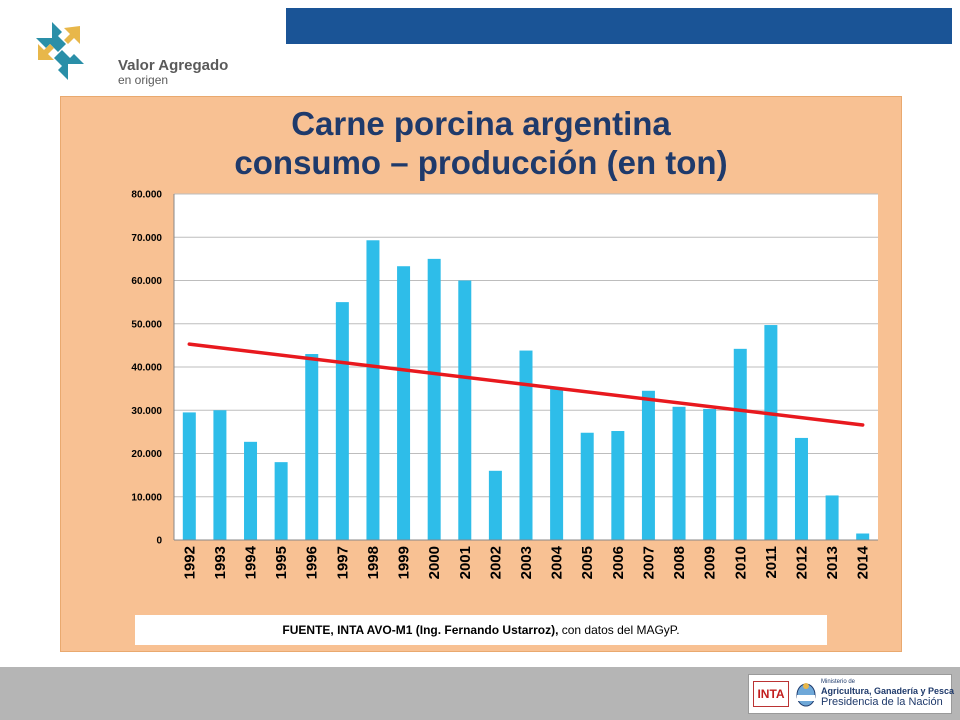  Describe the element at coordinates (618, 562) in the screenshot. I see `x-tick-label: 2006` at that location.